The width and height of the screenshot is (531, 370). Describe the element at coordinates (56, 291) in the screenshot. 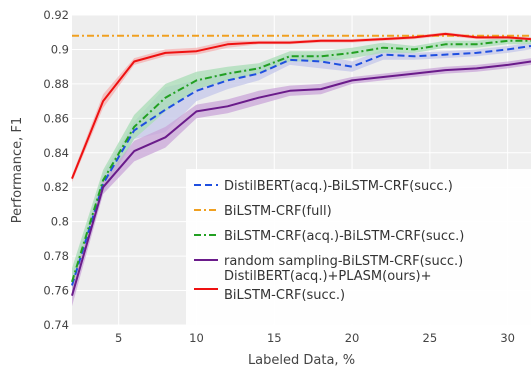

I see `y-tick-label: 0.76` at that location.